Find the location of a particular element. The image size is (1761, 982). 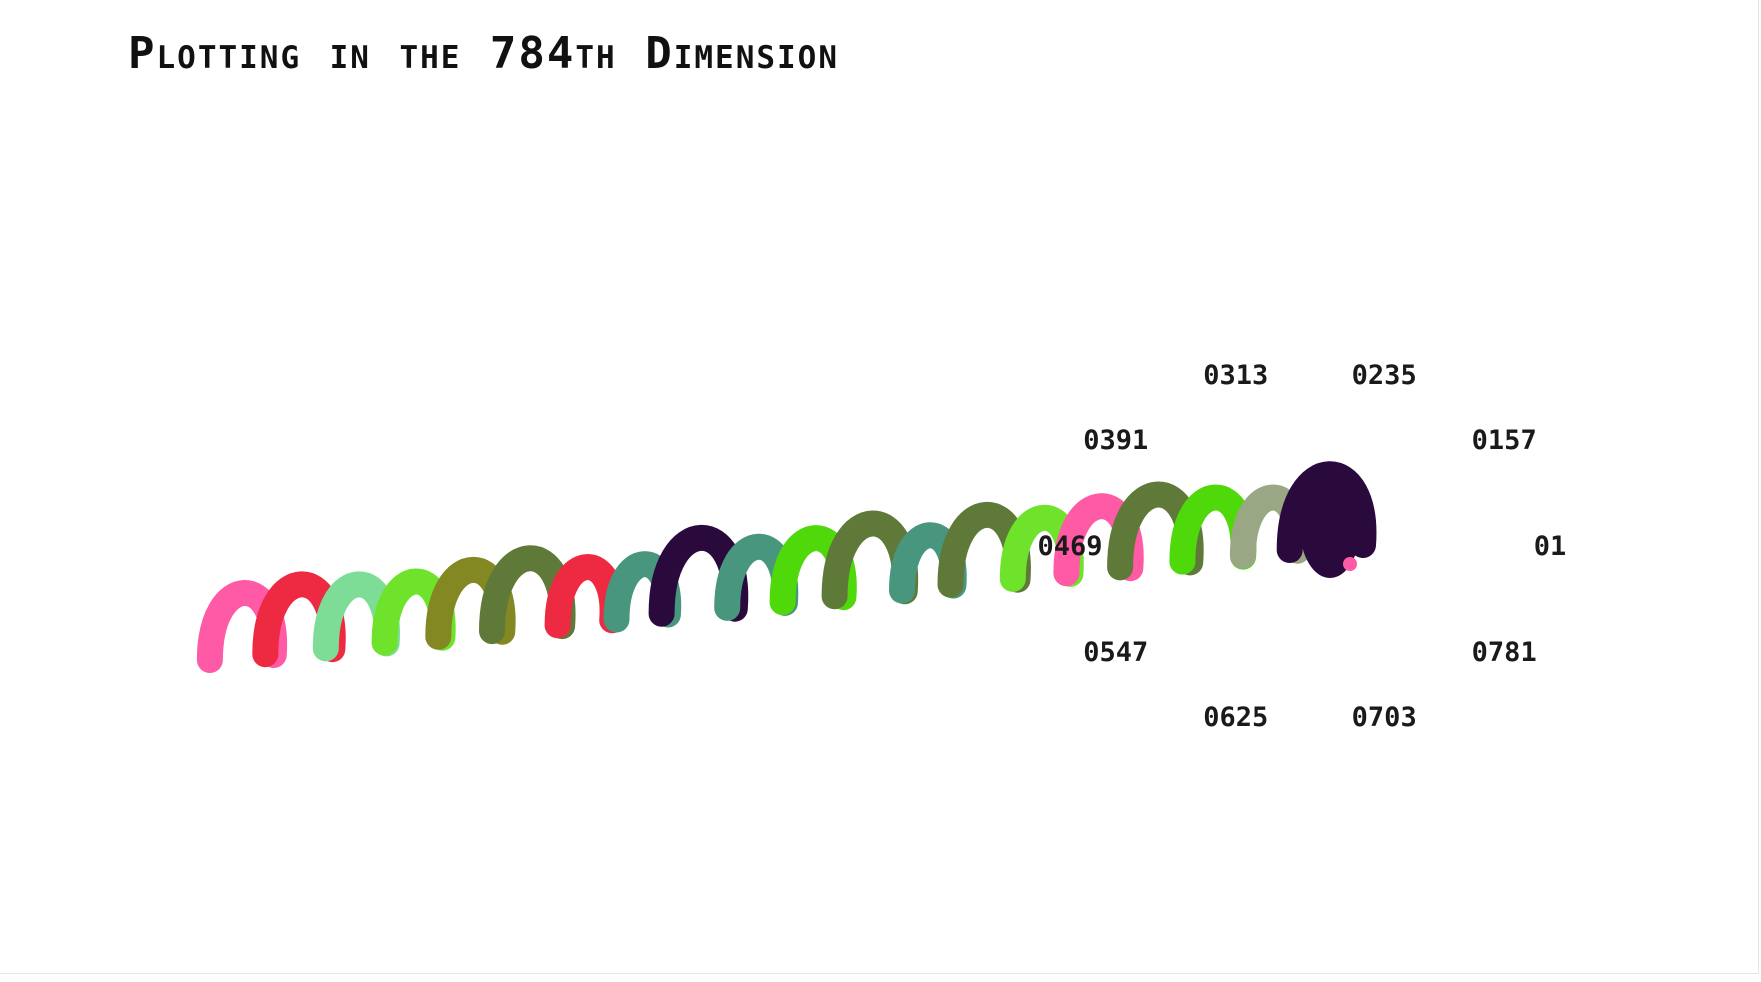

radial-tick-label: 0391 is located at coordinates (1115, 440).